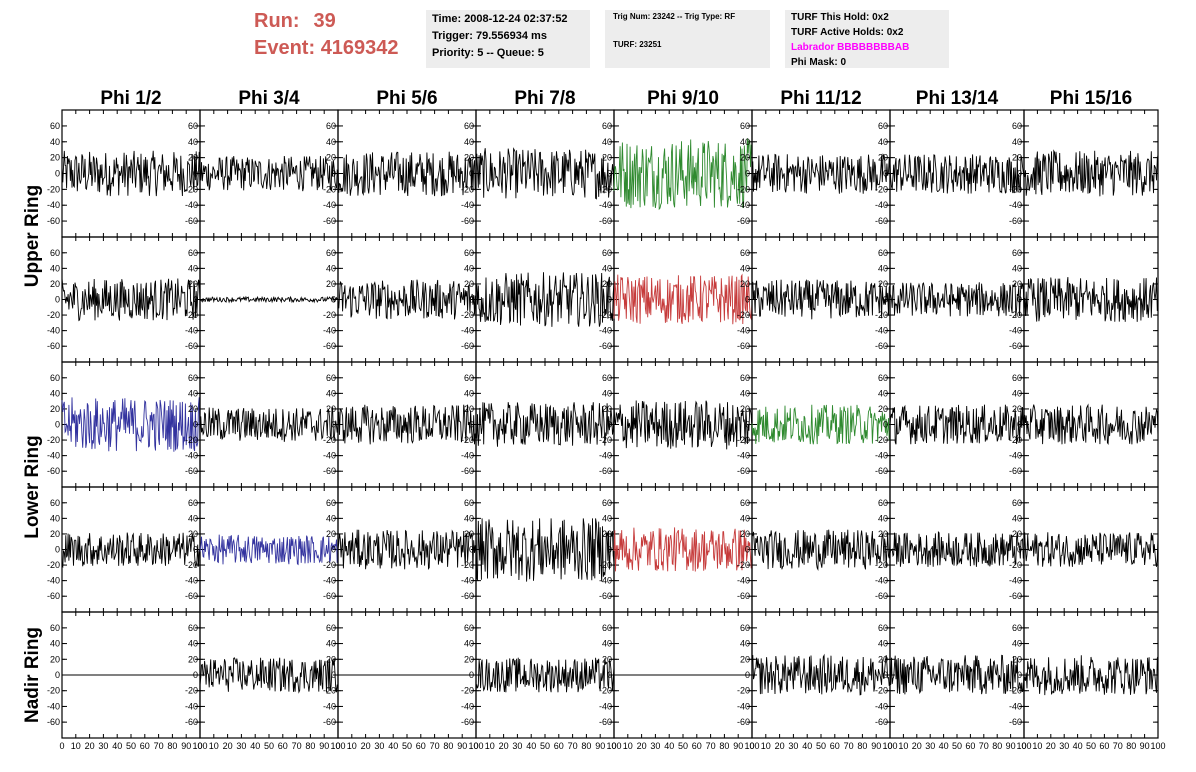 This screenshot has width=1196, height=772. What do you see at coordinates (435, 746) in the screenshot?
I see `x-tick-label: 70` at bounding box center [435, 746].